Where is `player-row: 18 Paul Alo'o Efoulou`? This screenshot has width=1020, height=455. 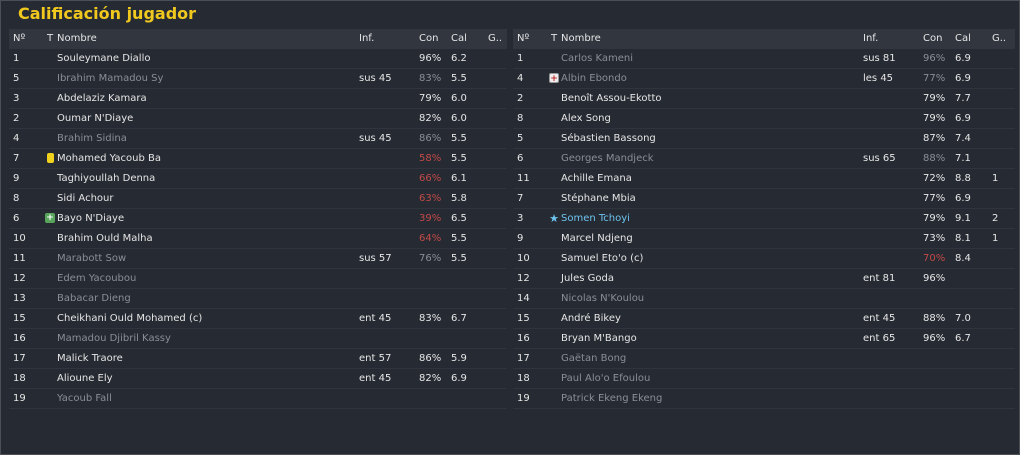 player-row: 18 Paul Alo'o Efoulou is located at coordinates (764, 379).